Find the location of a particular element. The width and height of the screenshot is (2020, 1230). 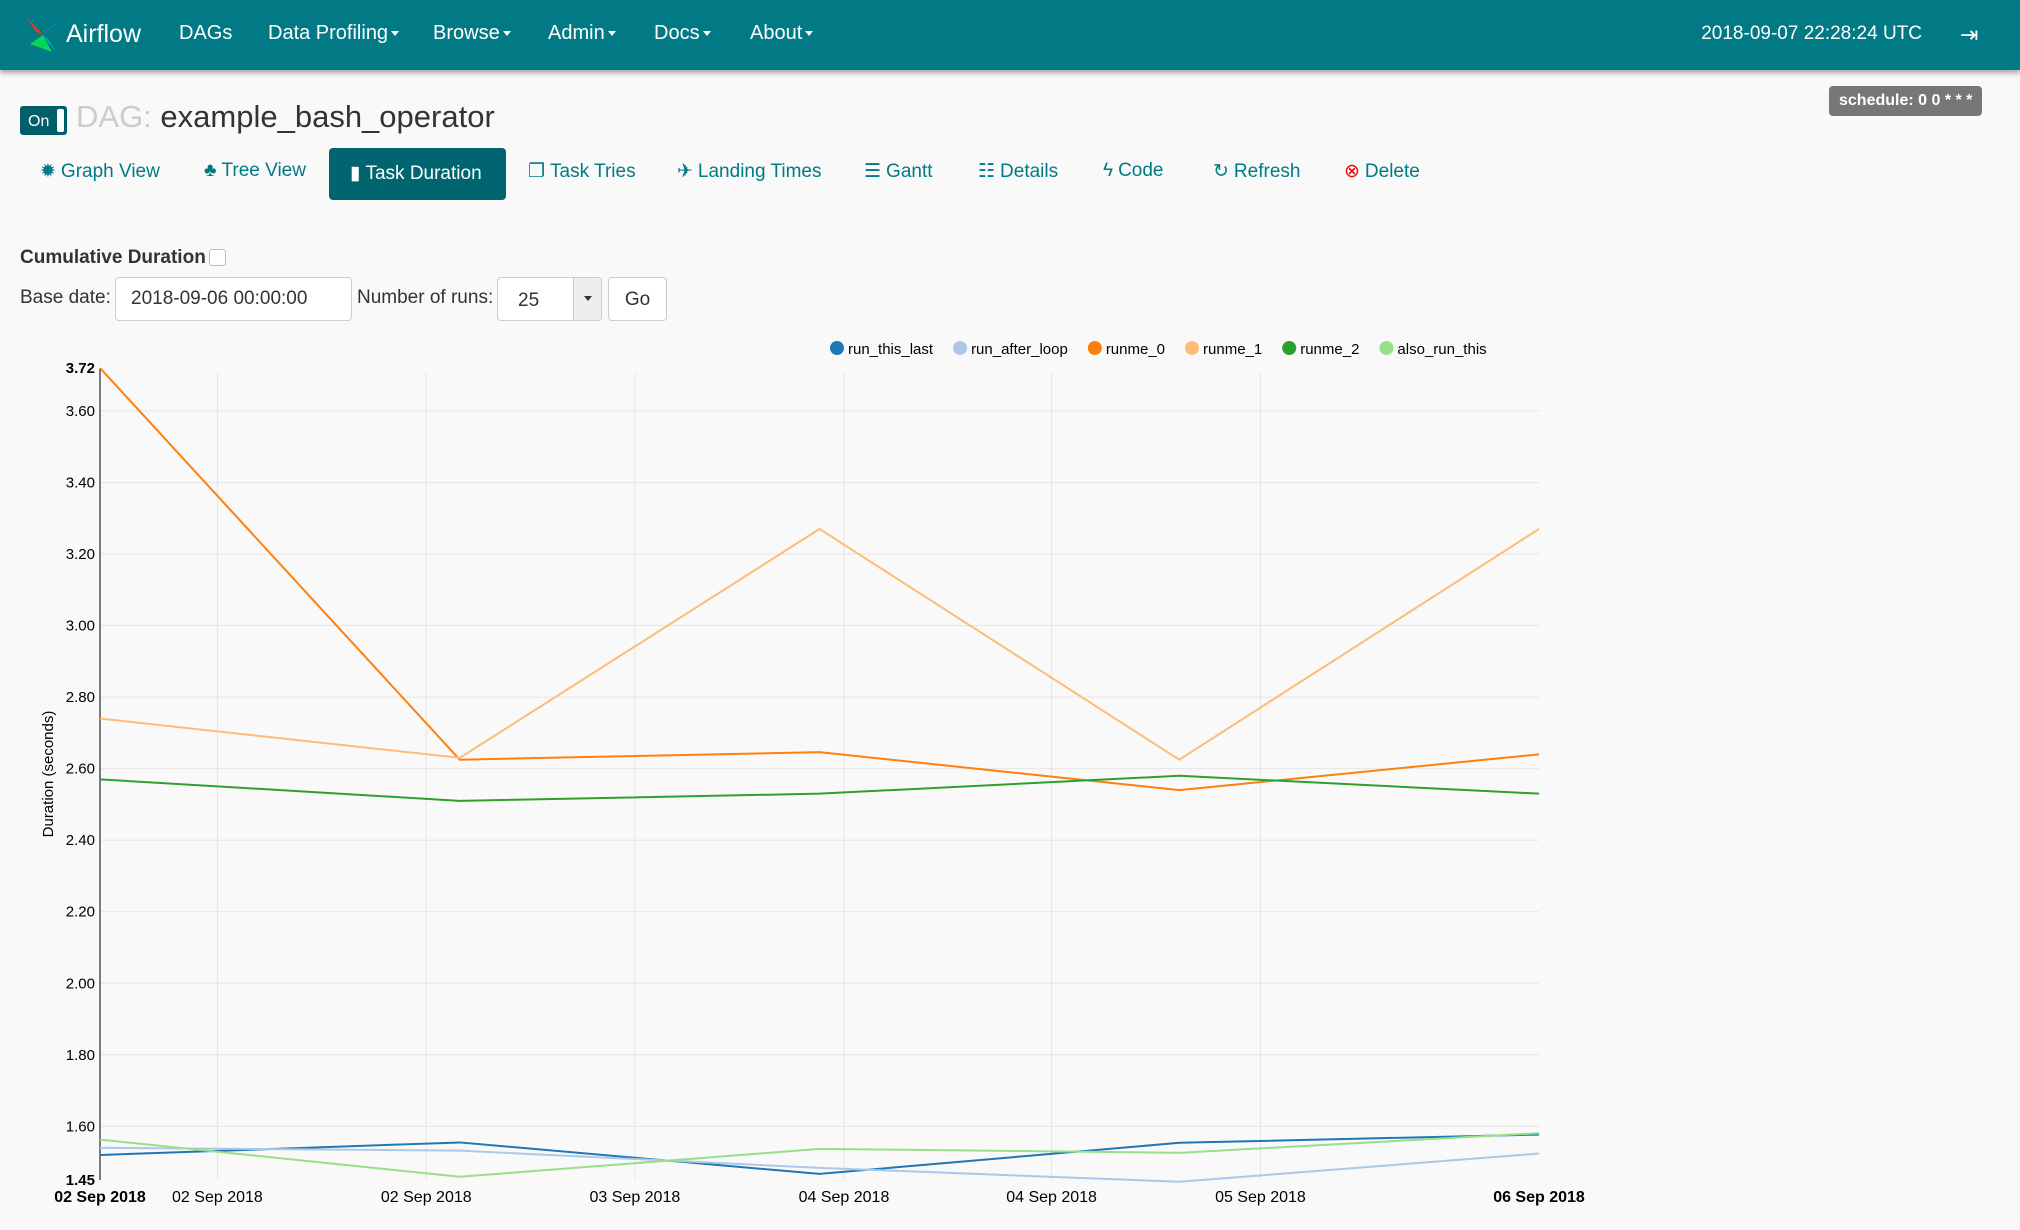

graph-icon: ✹ is located at coordinates (48, 171).